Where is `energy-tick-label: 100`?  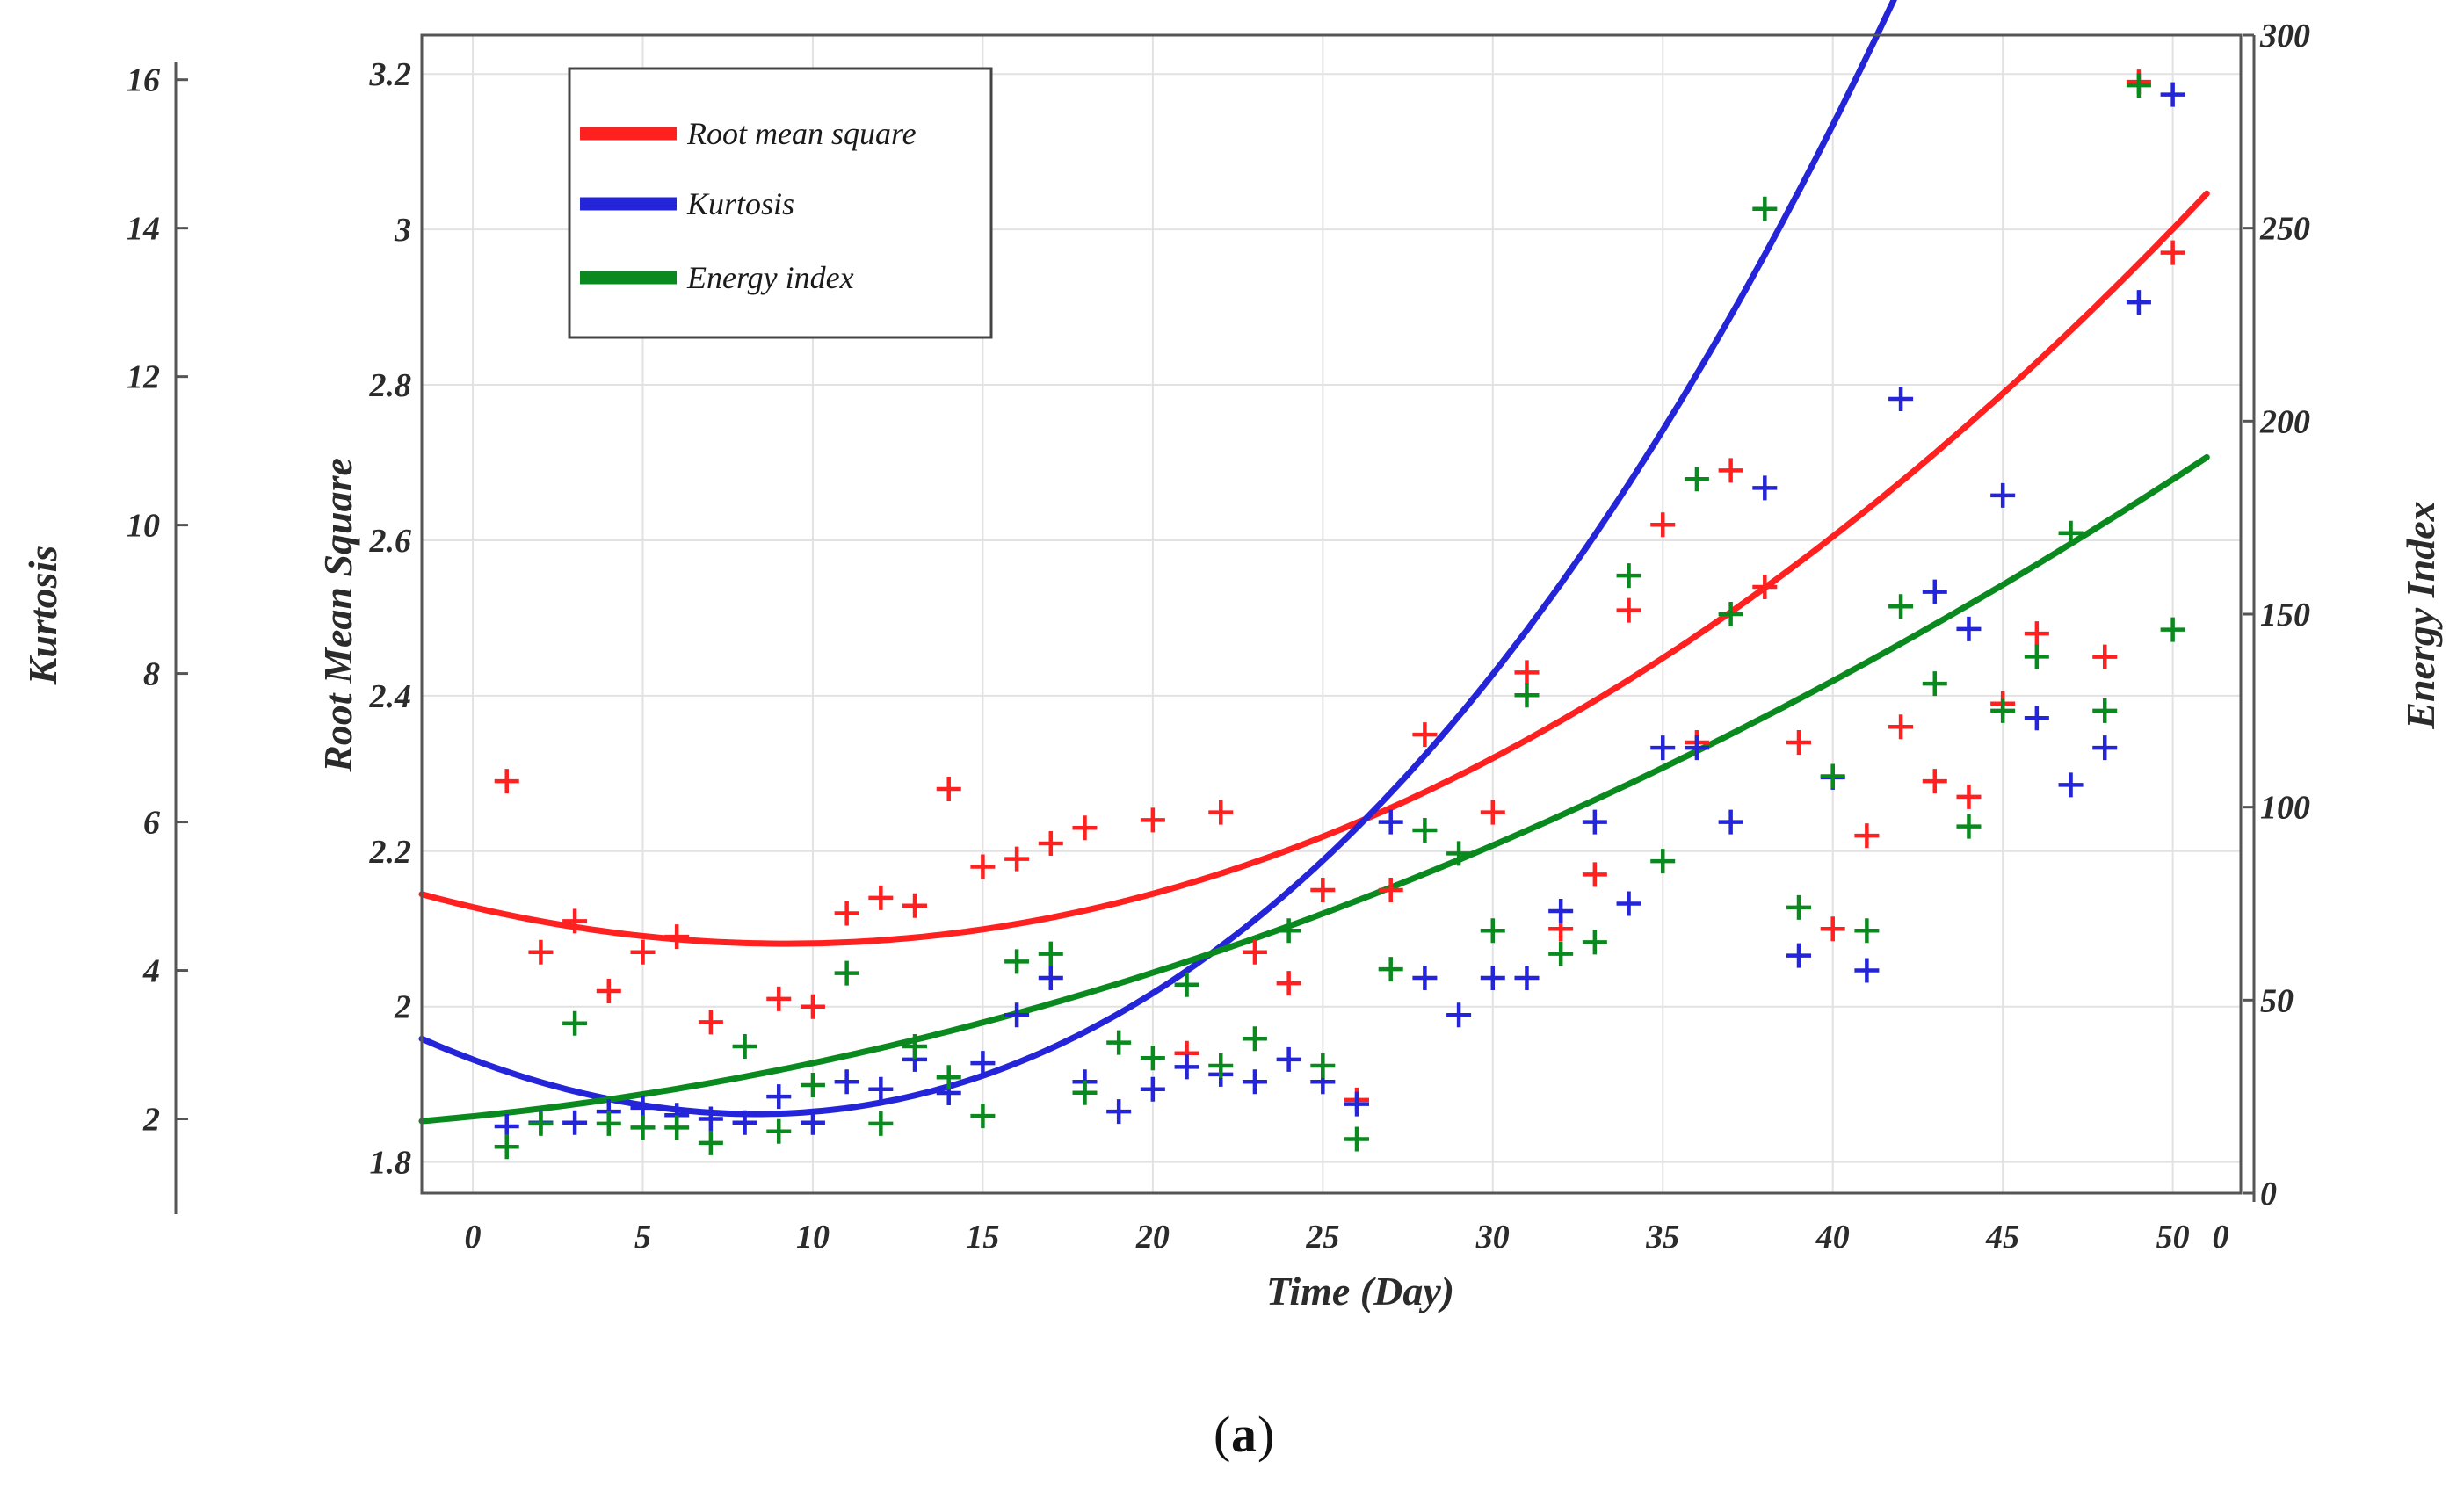 energy-tick-label: 100 is located at coordinates (2285, 809).